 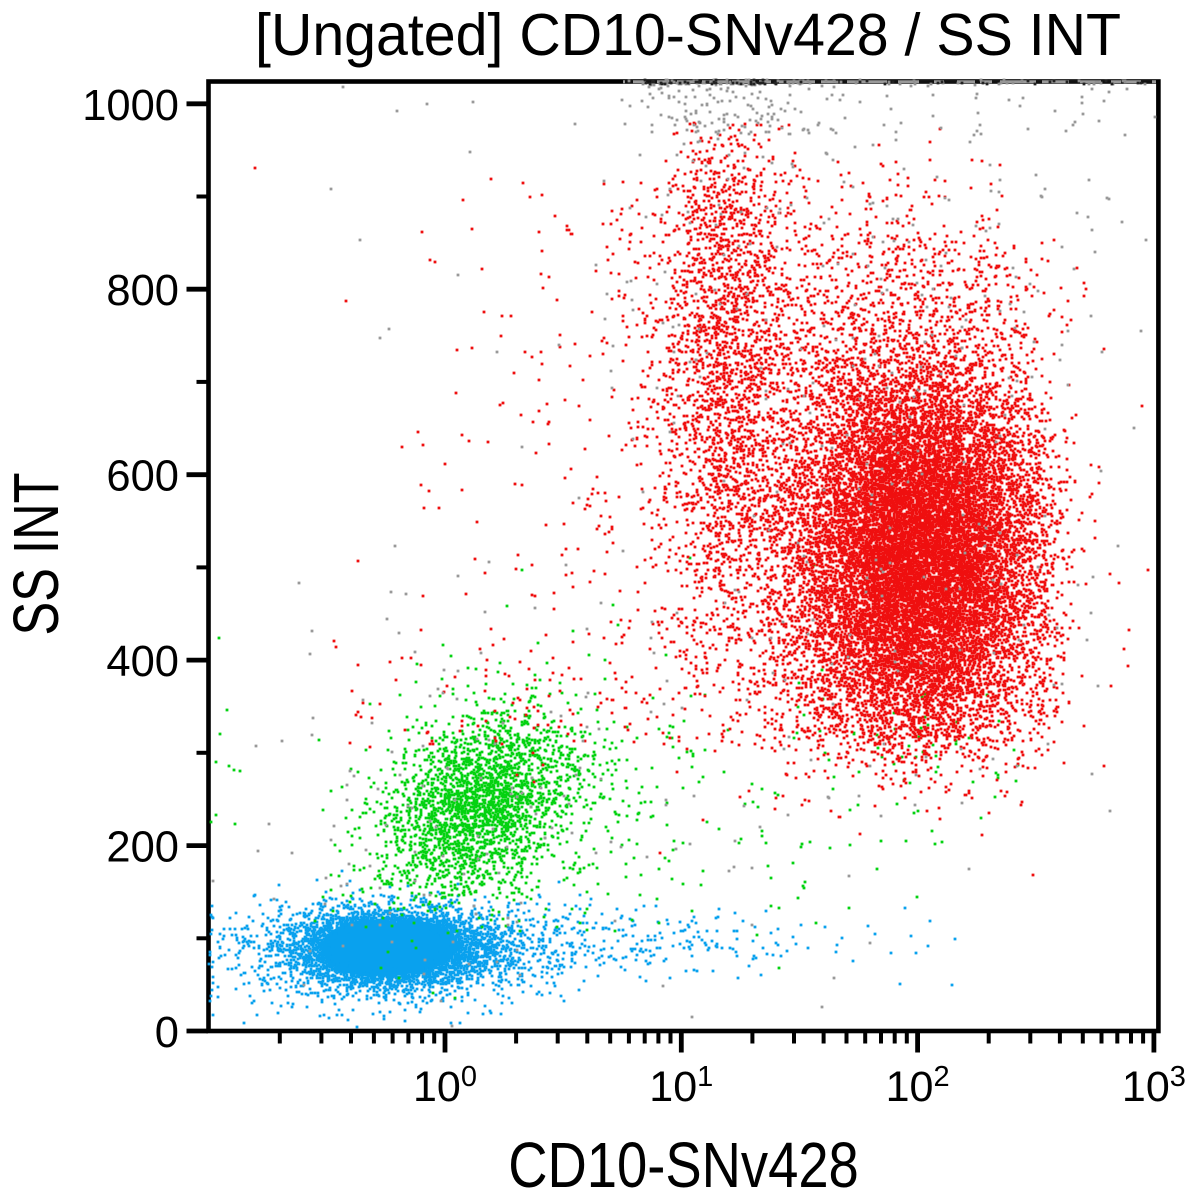 I want to click on svg-text: [Ungated] CD10-SNv428 / SS INT, so click(x=688, y=35).